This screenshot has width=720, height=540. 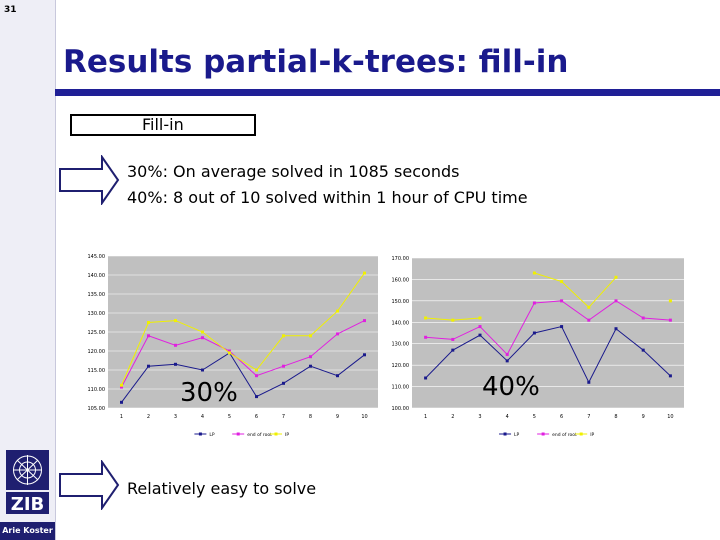 I want to click on x-tick-label: 4, so click(x=507, y=417).